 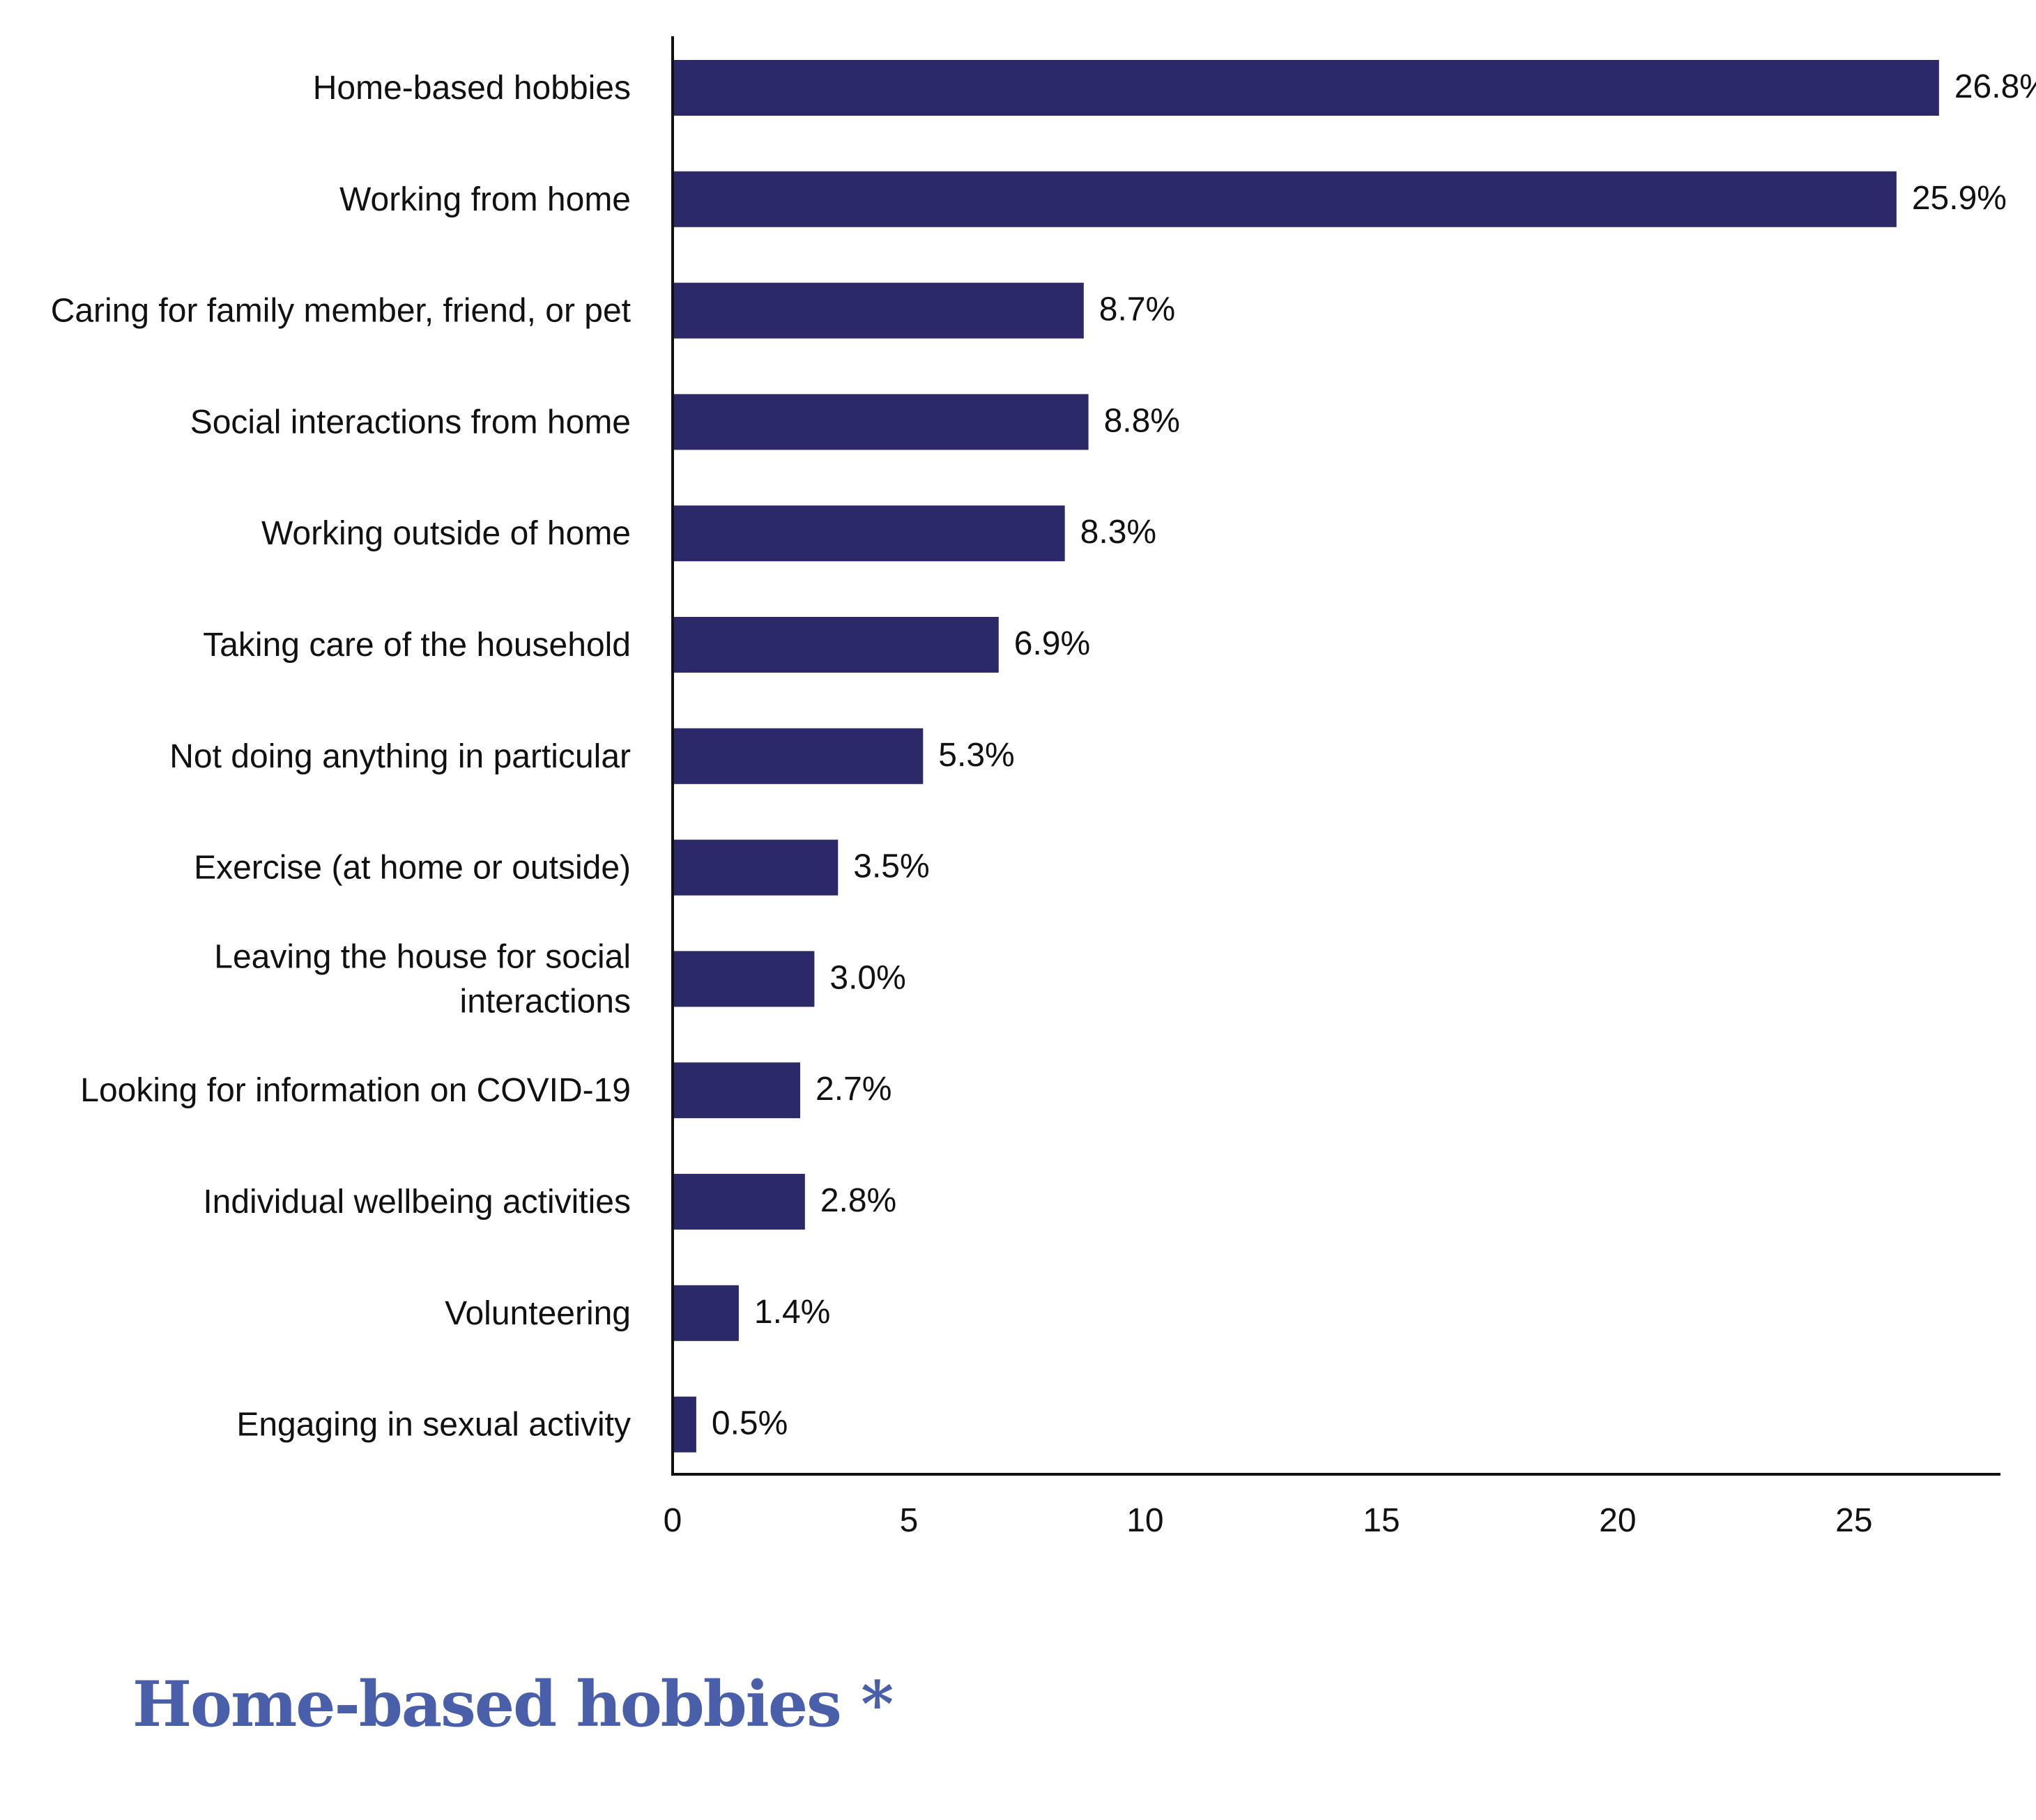 What do you see at coordinates (836, 645) in the screenshot?
I see `bar-taking-care-of-the-household` at bounding box center [836, 645].